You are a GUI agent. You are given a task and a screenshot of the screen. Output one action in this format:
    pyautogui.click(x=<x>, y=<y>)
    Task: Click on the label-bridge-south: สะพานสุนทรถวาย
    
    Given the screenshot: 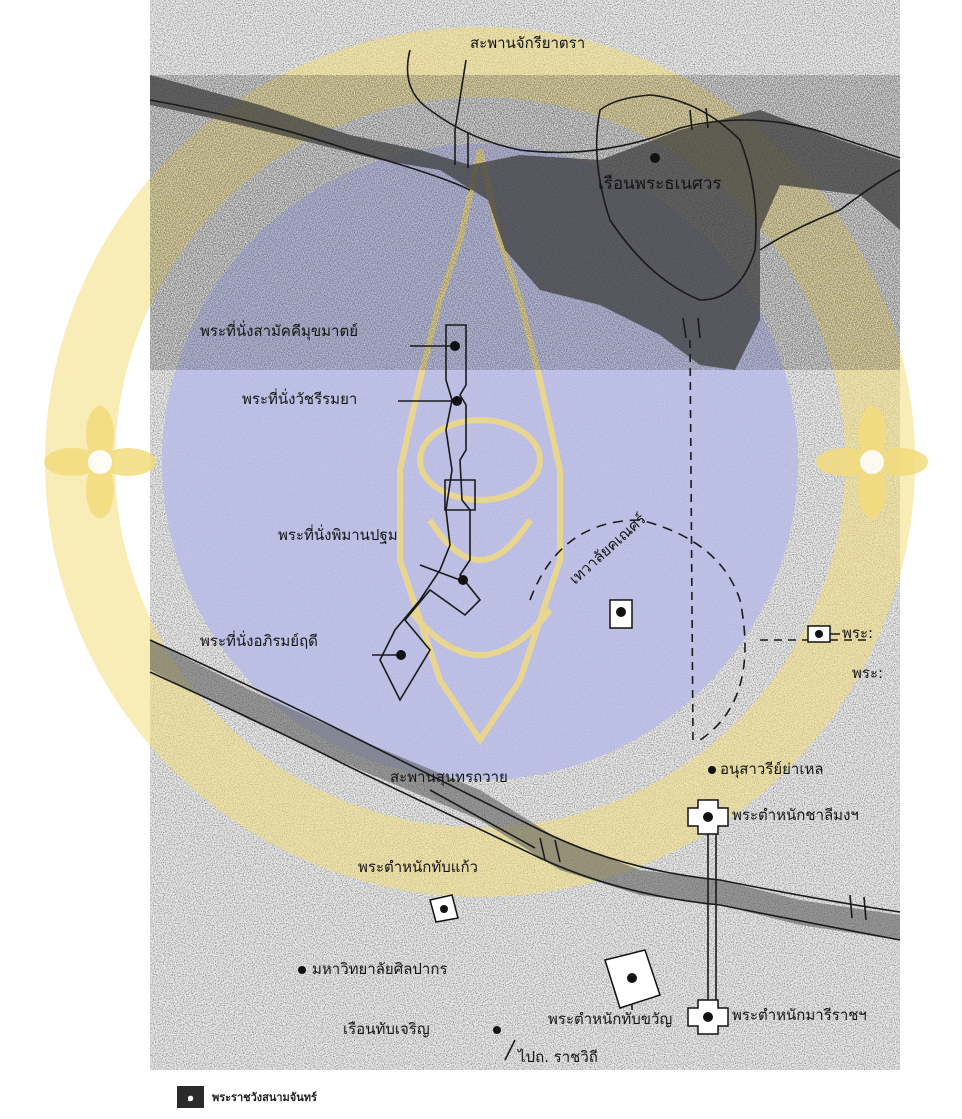 What is the action you would take?
    pyautogui.click(x=449, y=777)
    